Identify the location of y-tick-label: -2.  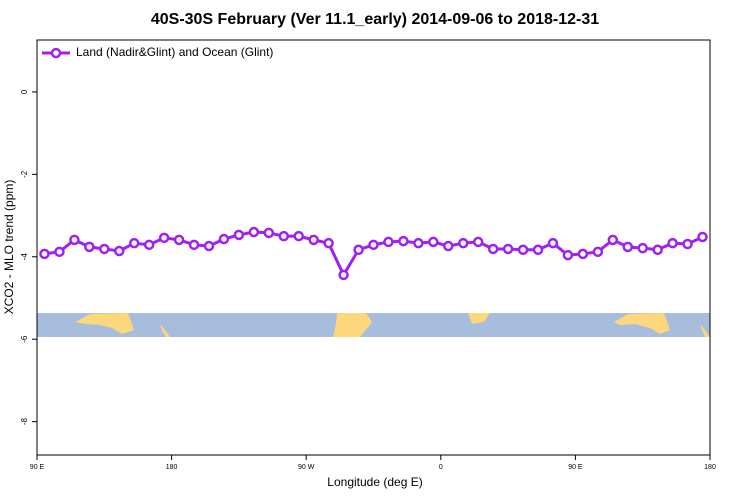
(24, 174).